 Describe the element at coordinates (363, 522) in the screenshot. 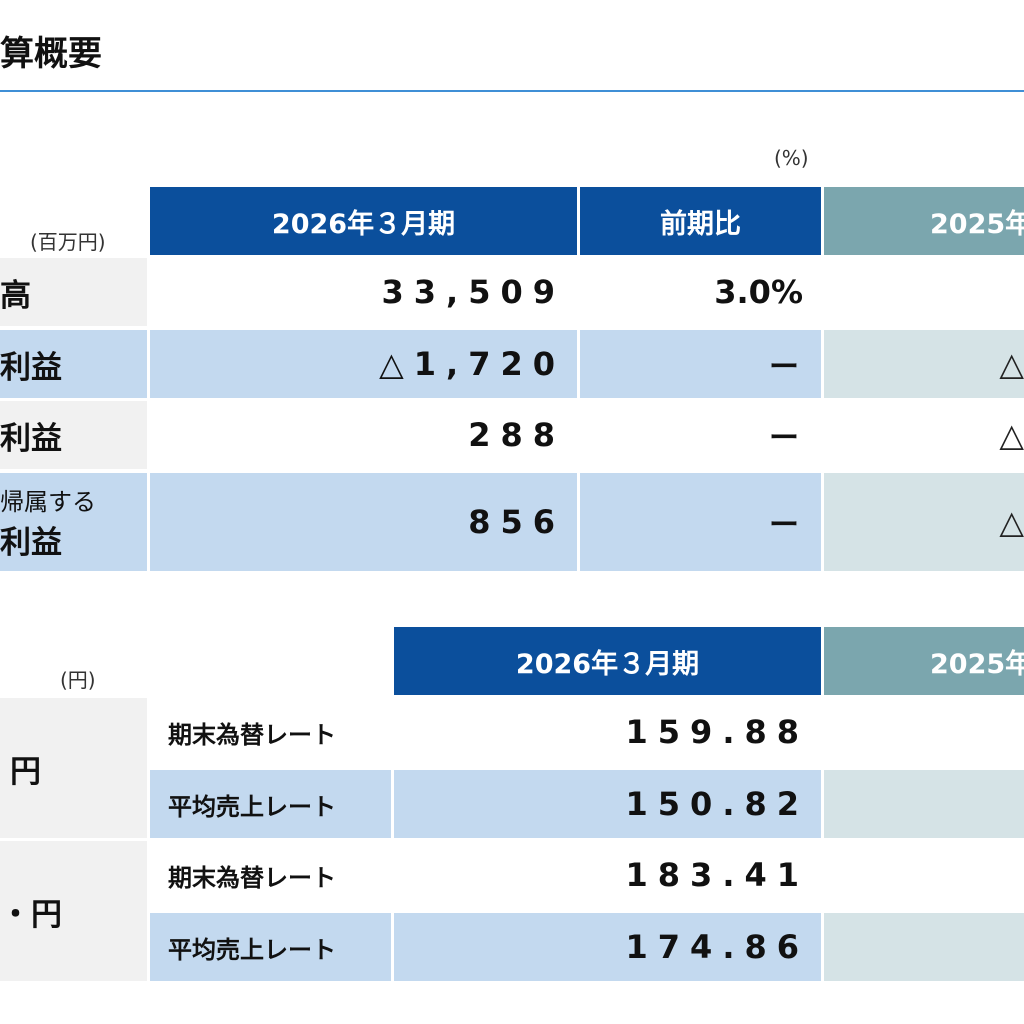

I see `value-2026-net-profit: 856` at that location.